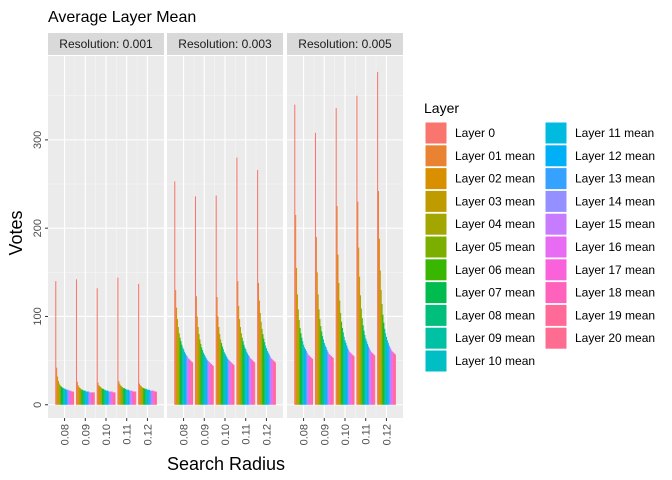  Describe the element at coordinates (615, 201) in the screenshot. I see `legend-label: Layer 14 mean` at that location.